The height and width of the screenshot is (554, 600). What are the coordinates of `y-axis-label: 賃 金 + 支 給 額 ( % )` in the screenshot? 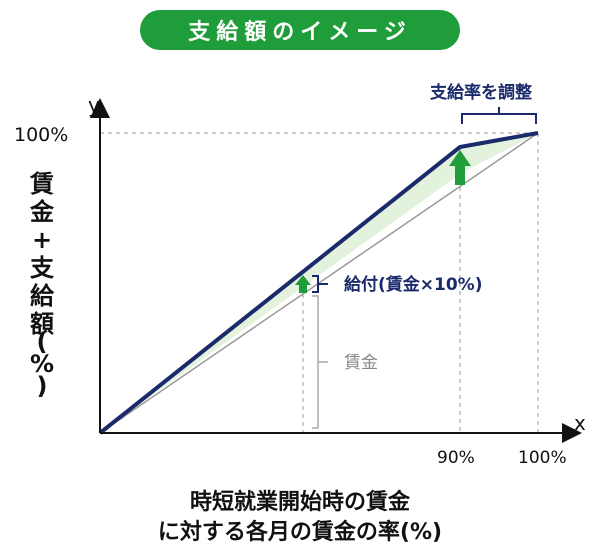 It's located at (42, 285).